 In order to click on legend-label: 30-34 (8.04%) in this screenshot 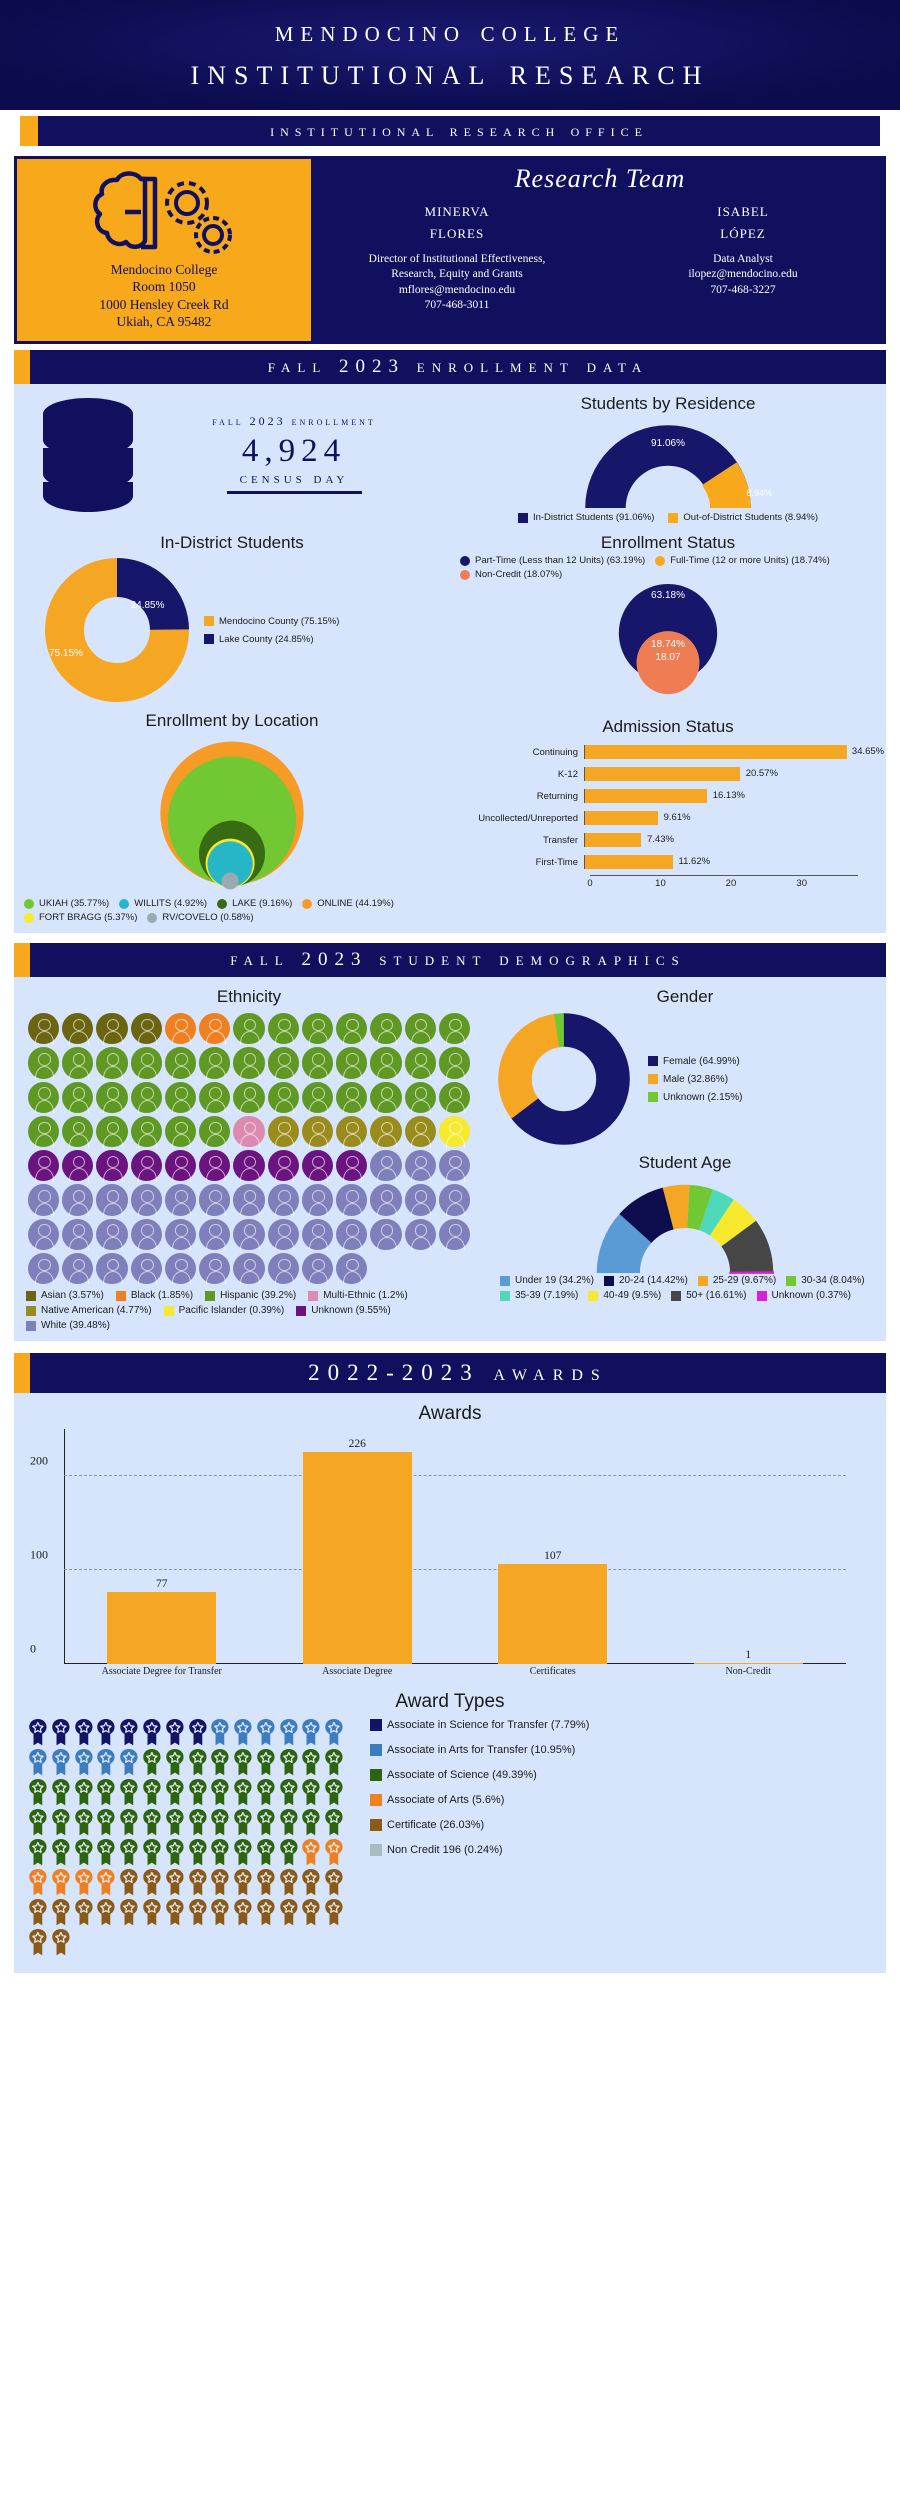, I will do `click(833, 1281)`.